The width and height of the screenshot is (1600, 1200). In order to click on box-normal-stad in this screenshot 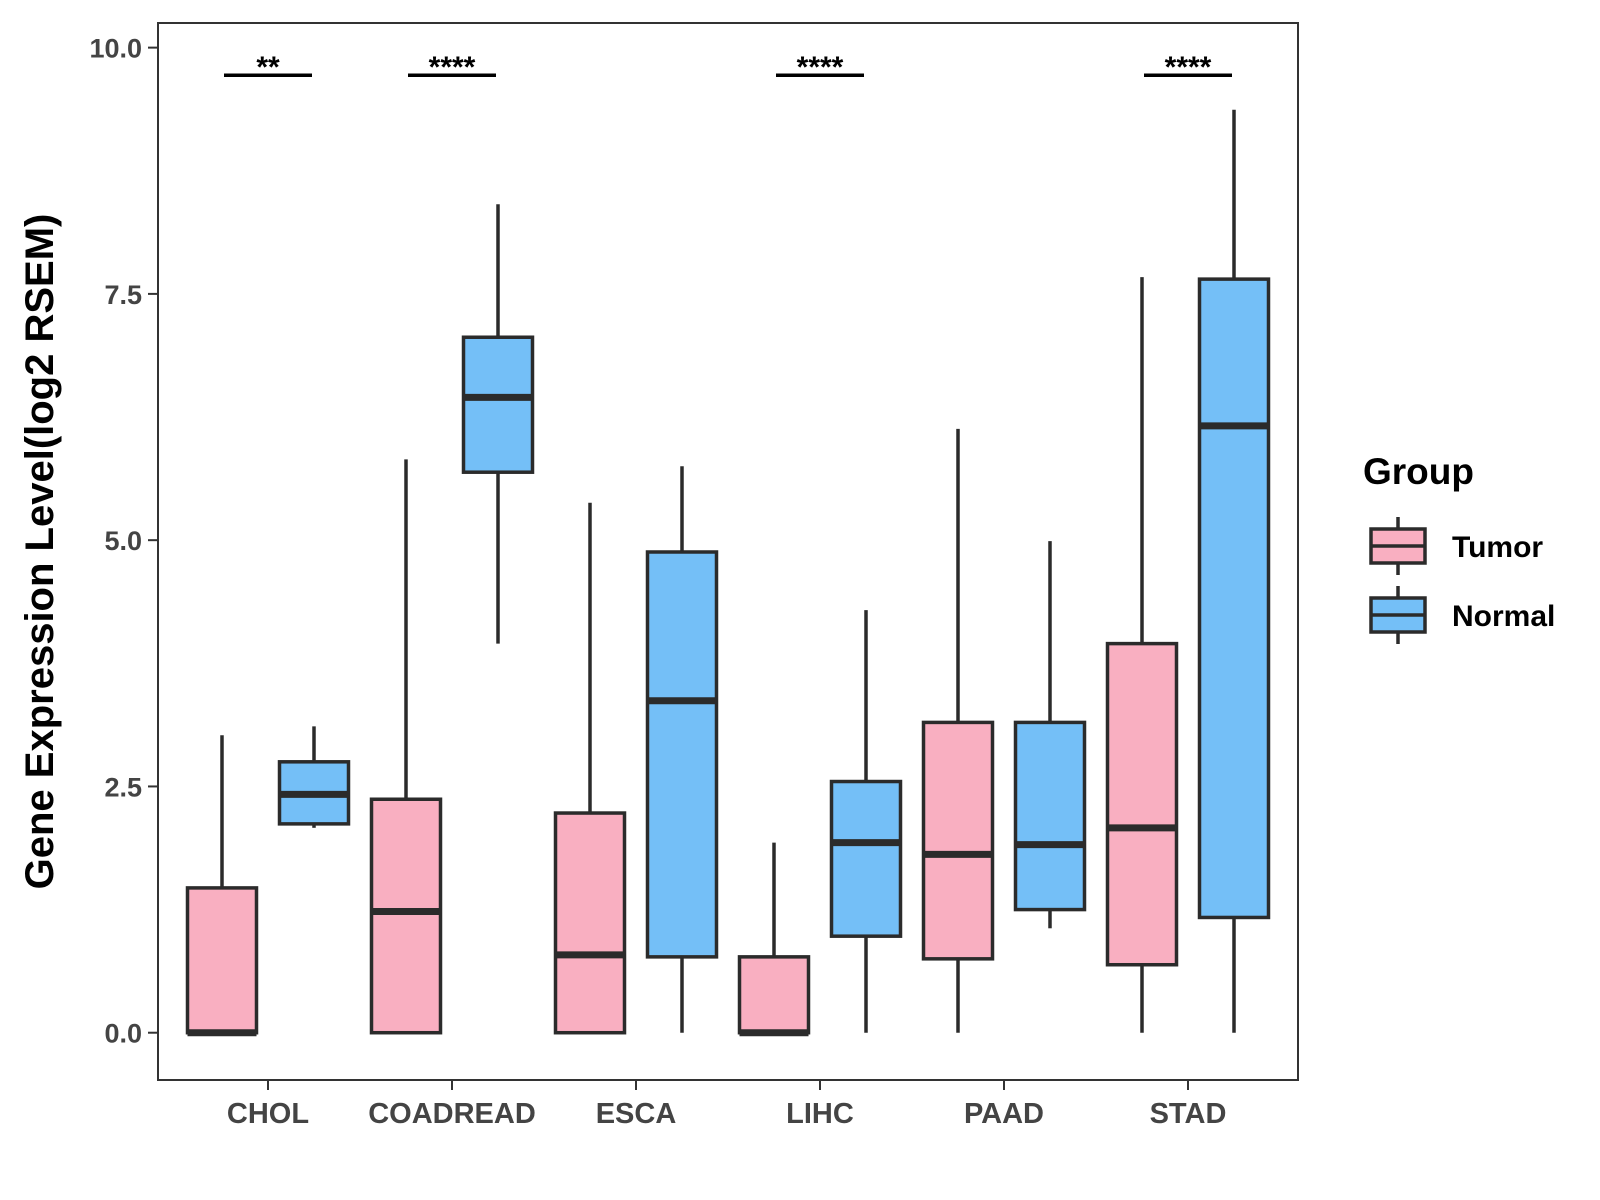, I will do `click(1234, 571)`.